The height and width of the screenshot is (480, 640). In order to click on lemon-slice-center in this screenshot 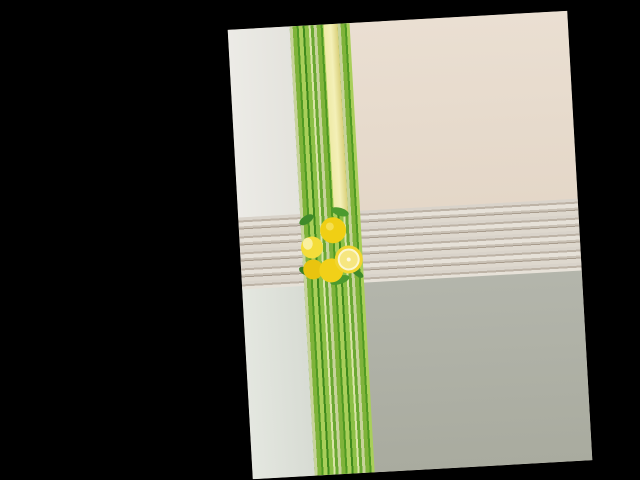, I will do `click(348, 259)`.